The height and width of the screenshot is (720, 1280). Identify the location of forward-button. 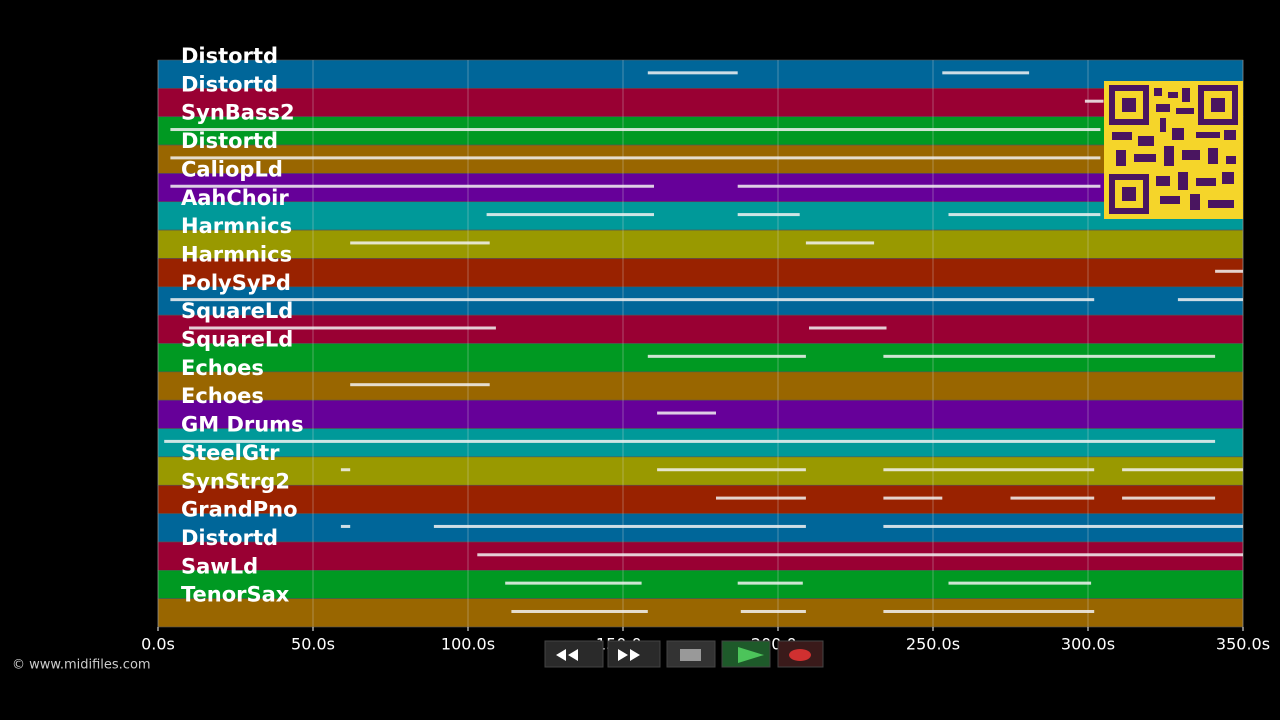
(634, 654).